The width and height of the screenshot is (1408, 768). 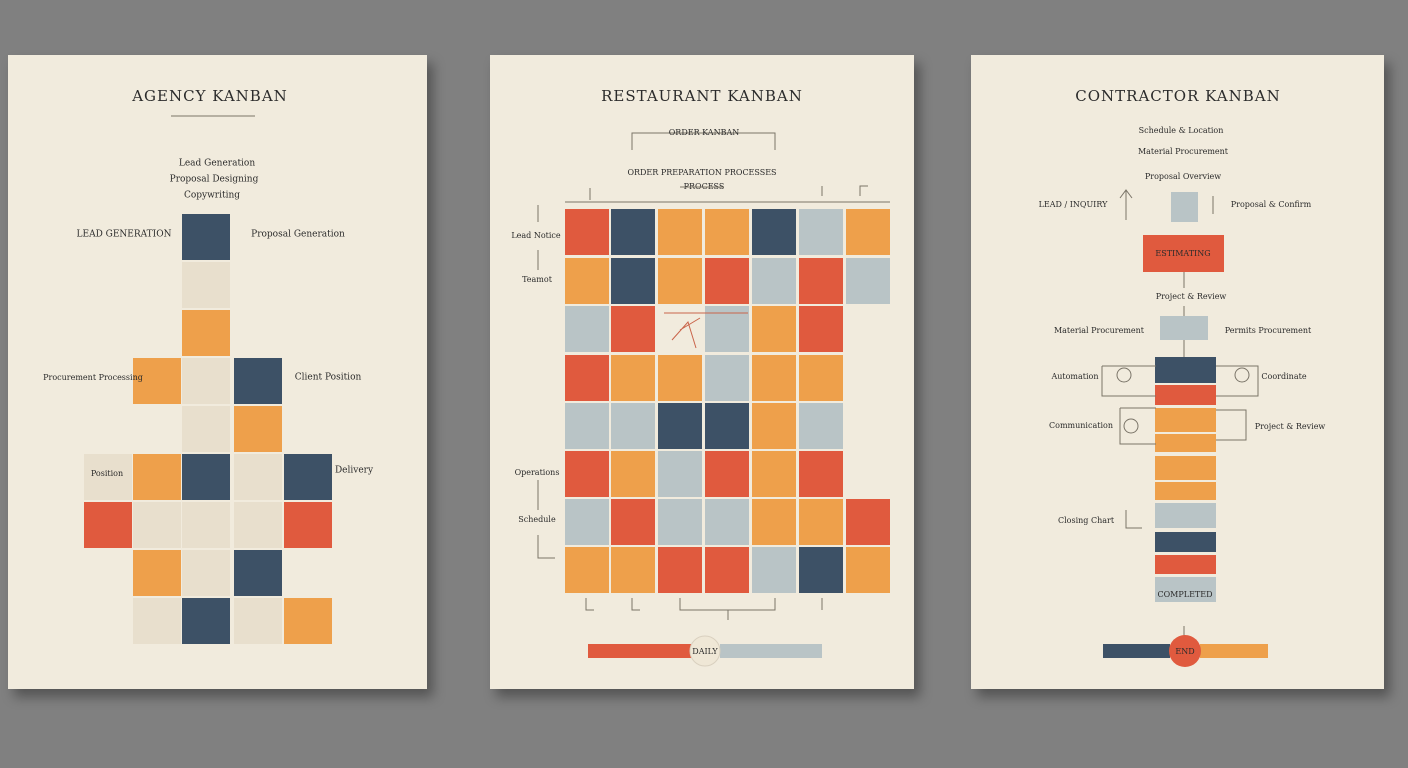 What do you see at coordinates (701, 172) in the screenshot?
I see `label: ORDER PREPARATION PROCESSES` at bounding box center [701, 172].